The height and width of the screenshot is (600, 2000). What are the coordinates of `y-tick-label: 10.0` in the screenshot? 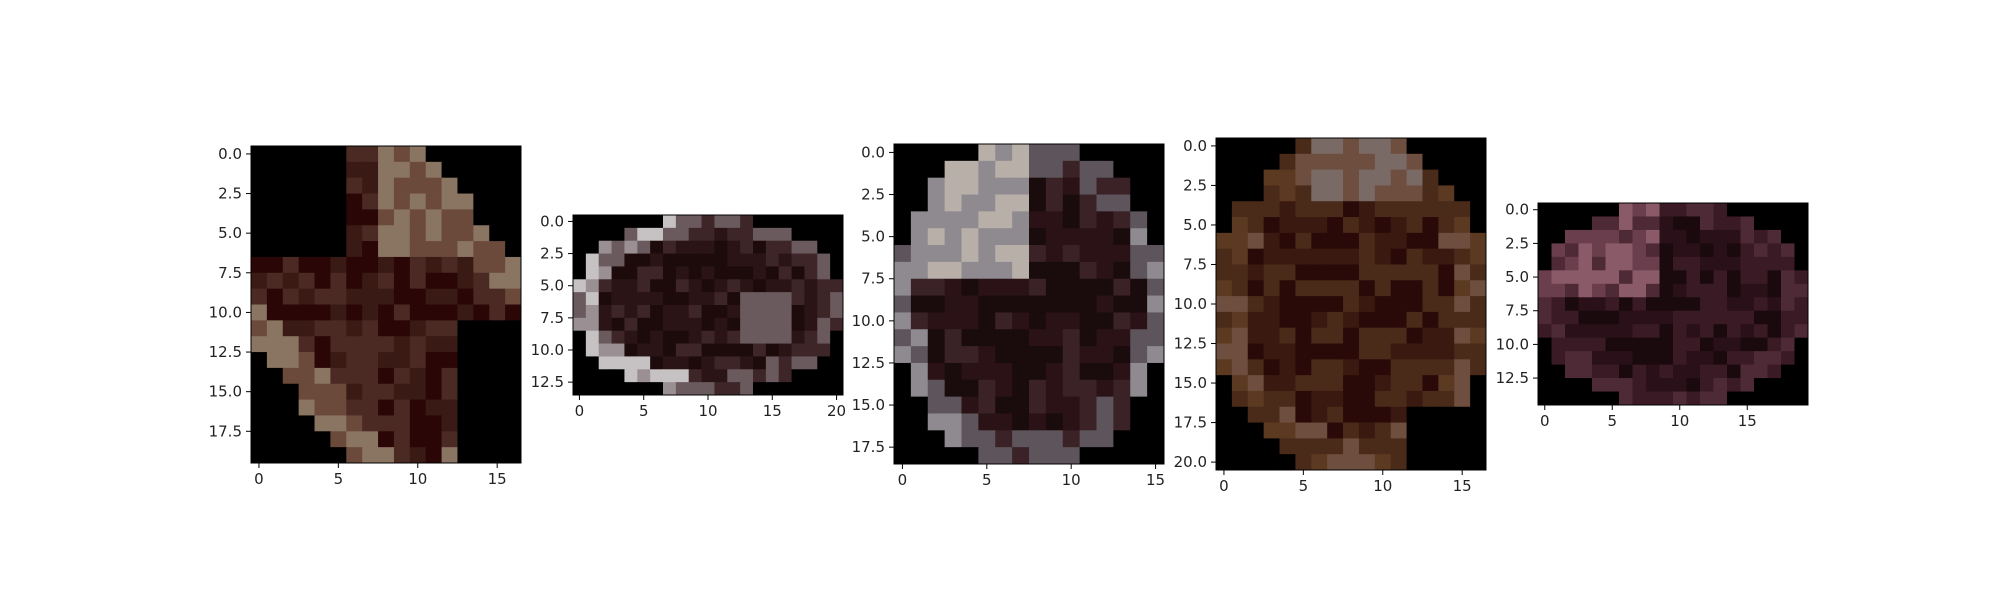 It's located at (1512, 344).